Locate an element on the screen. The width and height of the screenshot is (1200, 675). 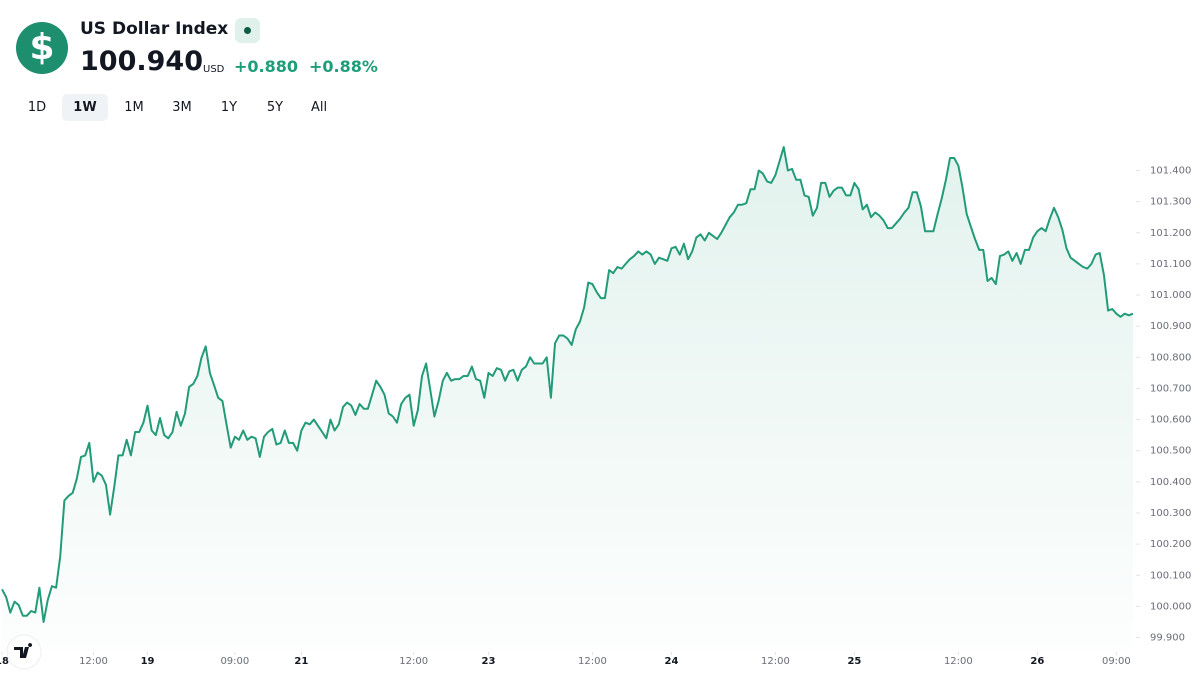
change: +0.880 is located at coordinates (266, 66).